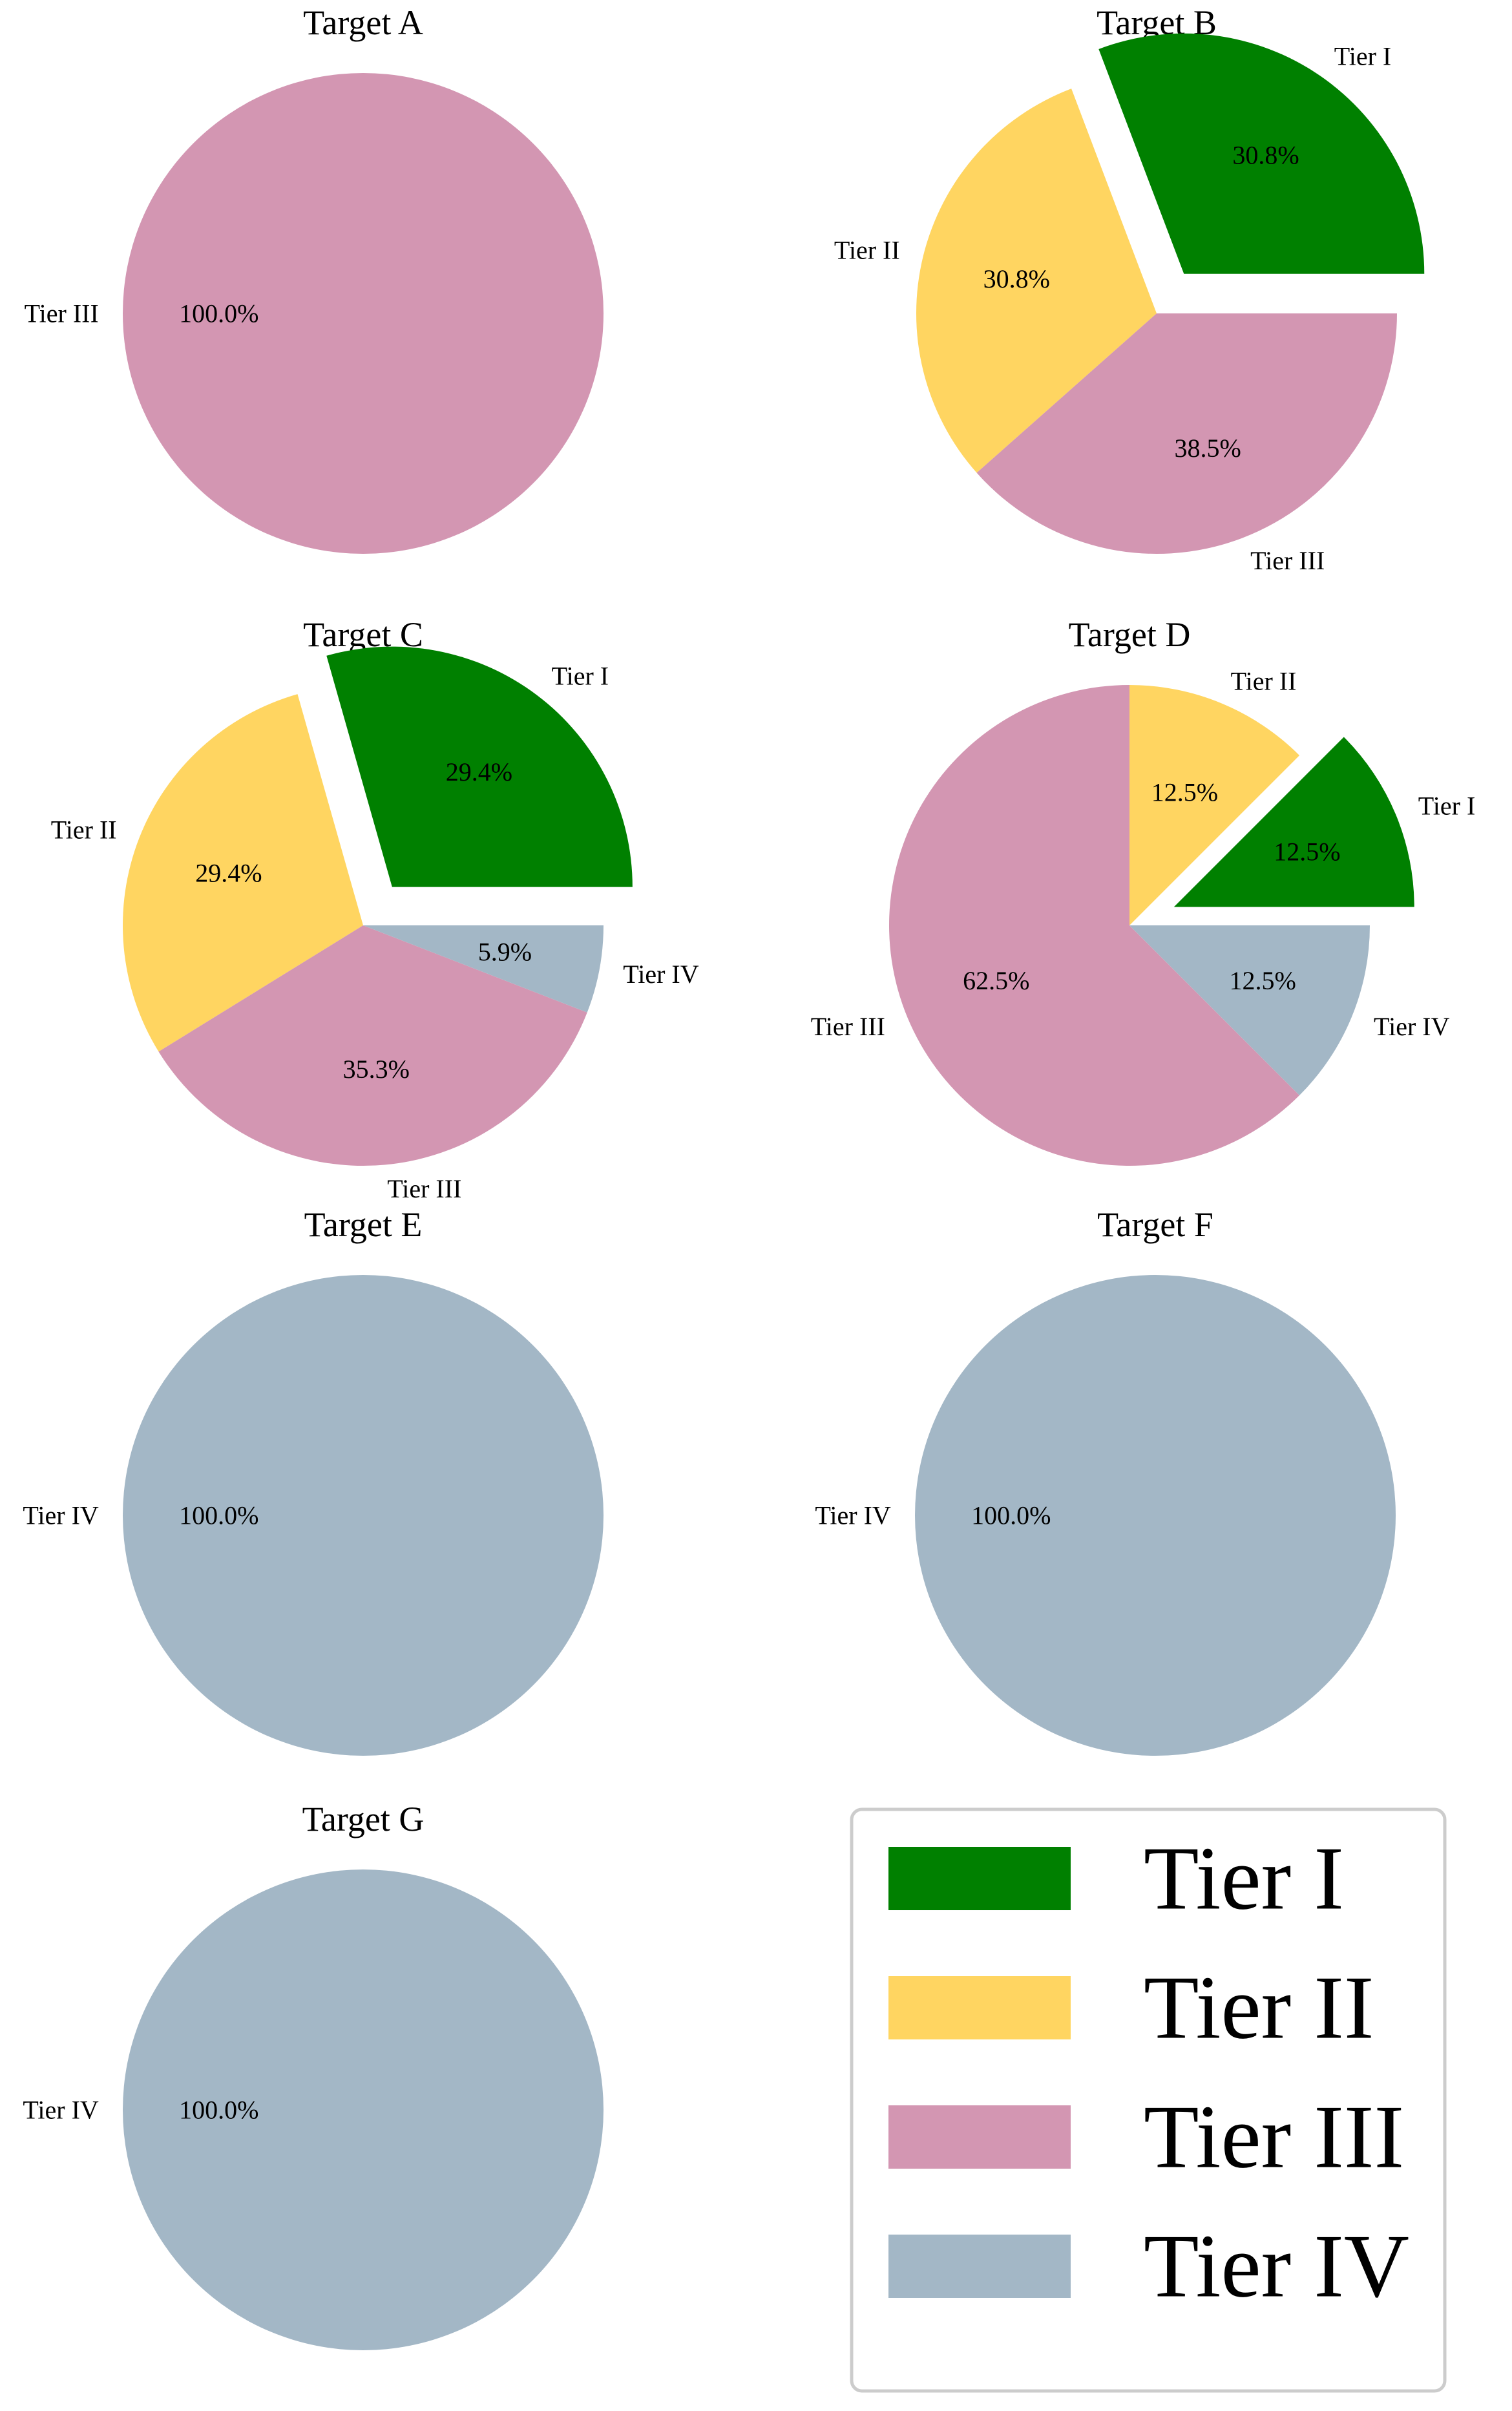 The width and height of the screenshot is (1512, 2411). I want to click on legend-label-tier-iii: Tier III, so click(1274, 2137).